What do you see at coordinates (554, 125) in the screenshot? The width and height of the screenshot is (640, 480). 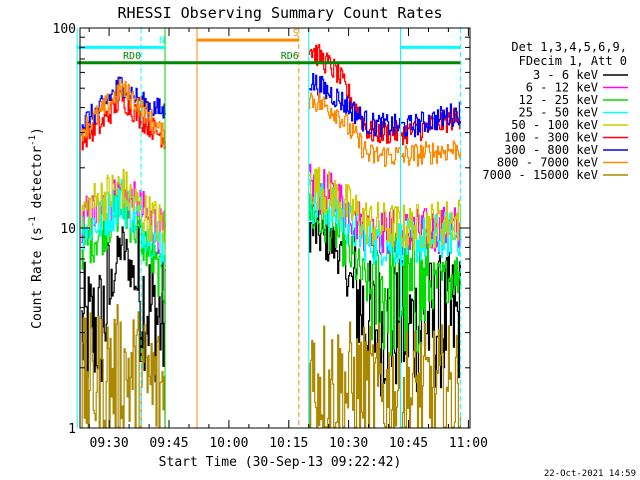 I see `legend-label-4: 50 - 100 keV` at bounding box center [554, 125].